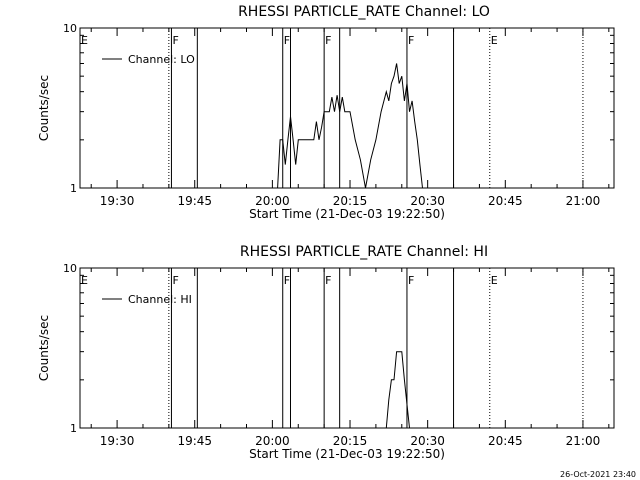  Describe the element at coordinates (364, 252) in the screenshot. I see `chart-title: RHESSI PARTICLE_RATE Channel: HI` at that location.